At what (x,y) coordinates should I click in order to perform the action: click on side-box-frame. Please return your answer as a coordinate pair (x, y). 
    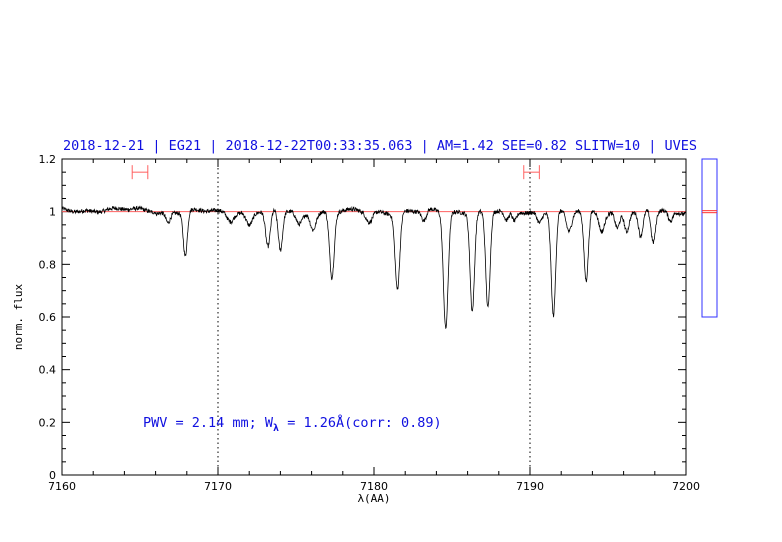
    Looking at the image, I should click on (709, 238).